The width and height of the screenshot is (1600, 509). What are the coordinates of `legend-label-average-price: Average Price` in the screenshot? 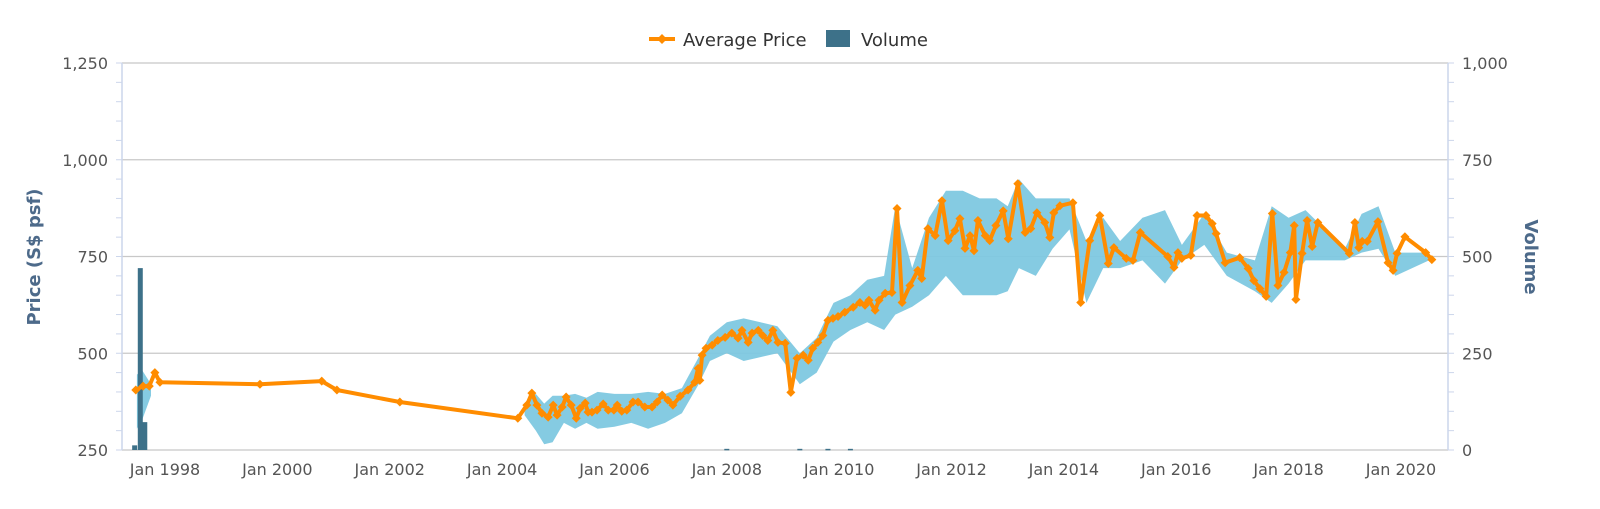 It's located at (745, 40).